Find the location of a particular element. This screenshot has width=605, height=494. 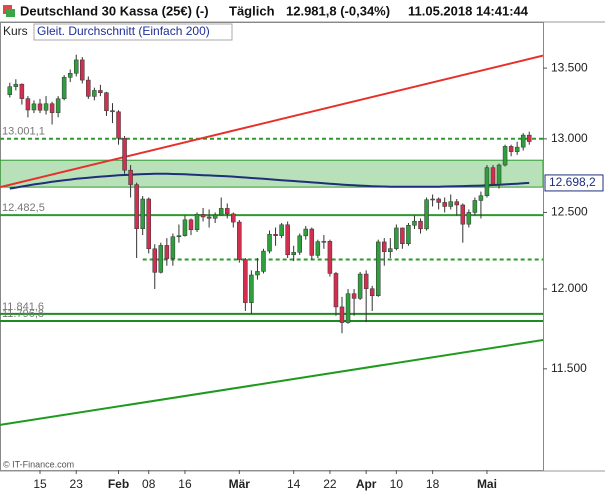

last-label-box is located at coordinates (574, 183).